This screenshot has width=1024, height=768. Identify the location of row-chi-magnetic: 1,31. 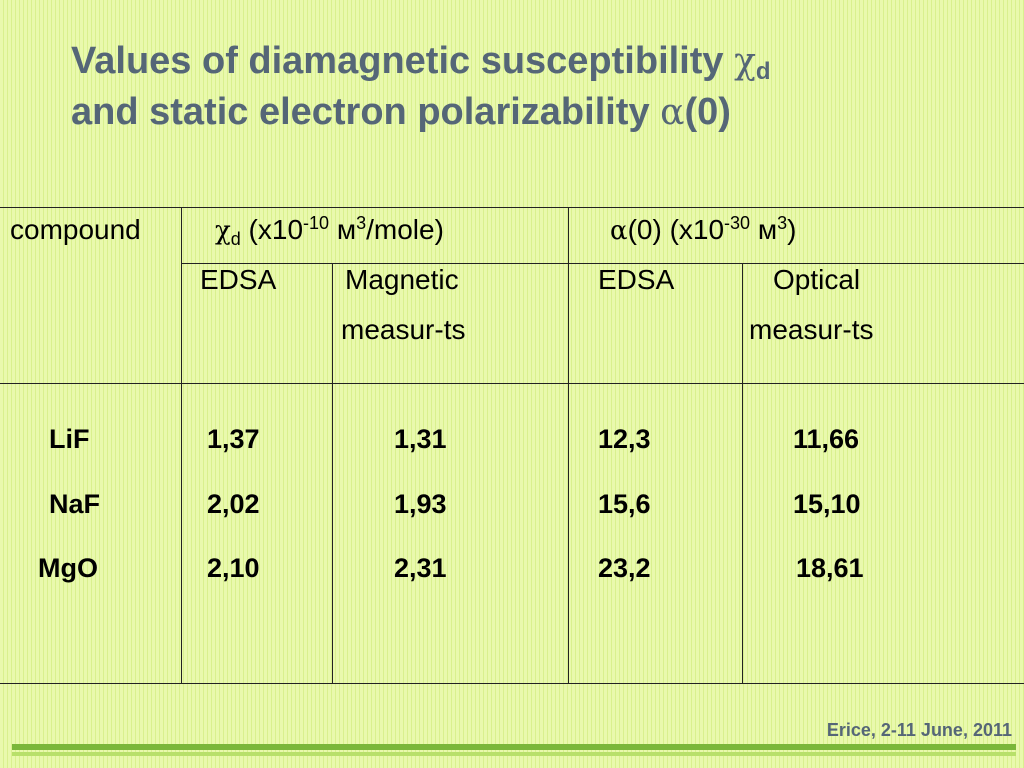
(420, 439).